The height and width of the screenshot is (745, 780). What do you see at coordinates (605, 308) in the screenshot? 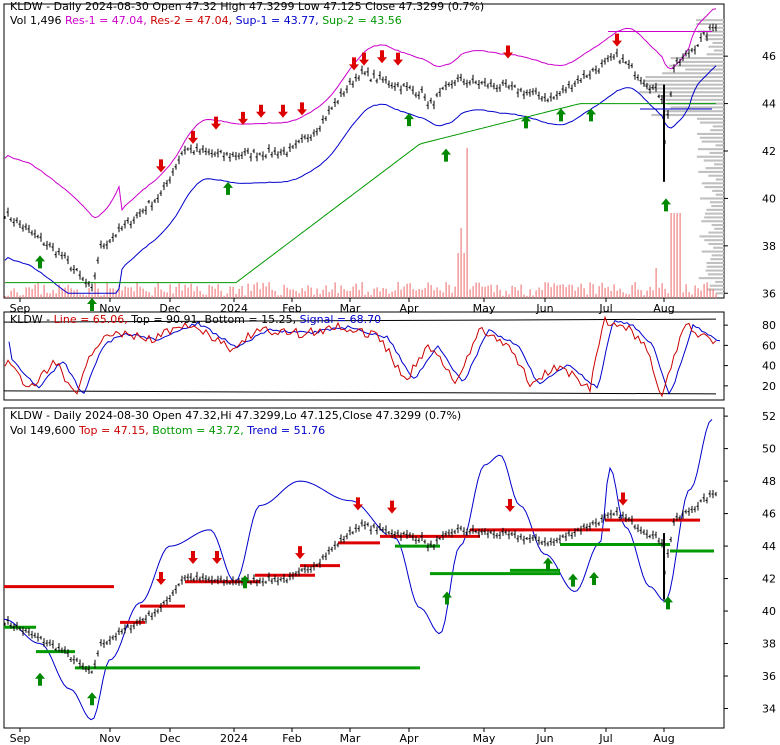
I see `panel1-xtick-label: Jul` at bounding box center [605, 308].